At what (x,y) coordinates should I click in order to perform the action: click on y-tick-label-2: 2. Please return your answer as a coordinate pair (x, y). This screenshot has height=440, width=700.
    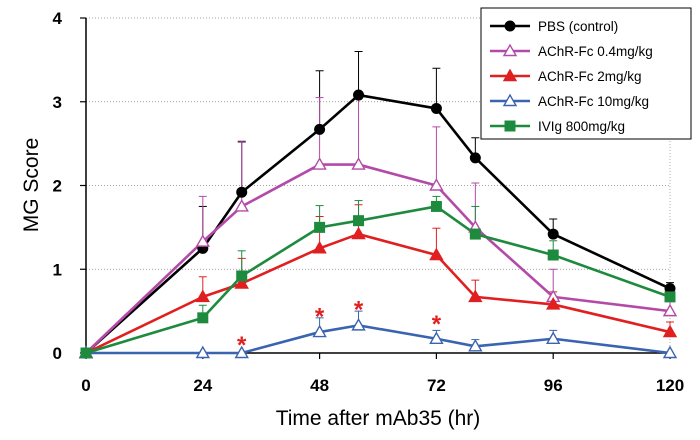
    Looking at the image, I should click on (57, 186).